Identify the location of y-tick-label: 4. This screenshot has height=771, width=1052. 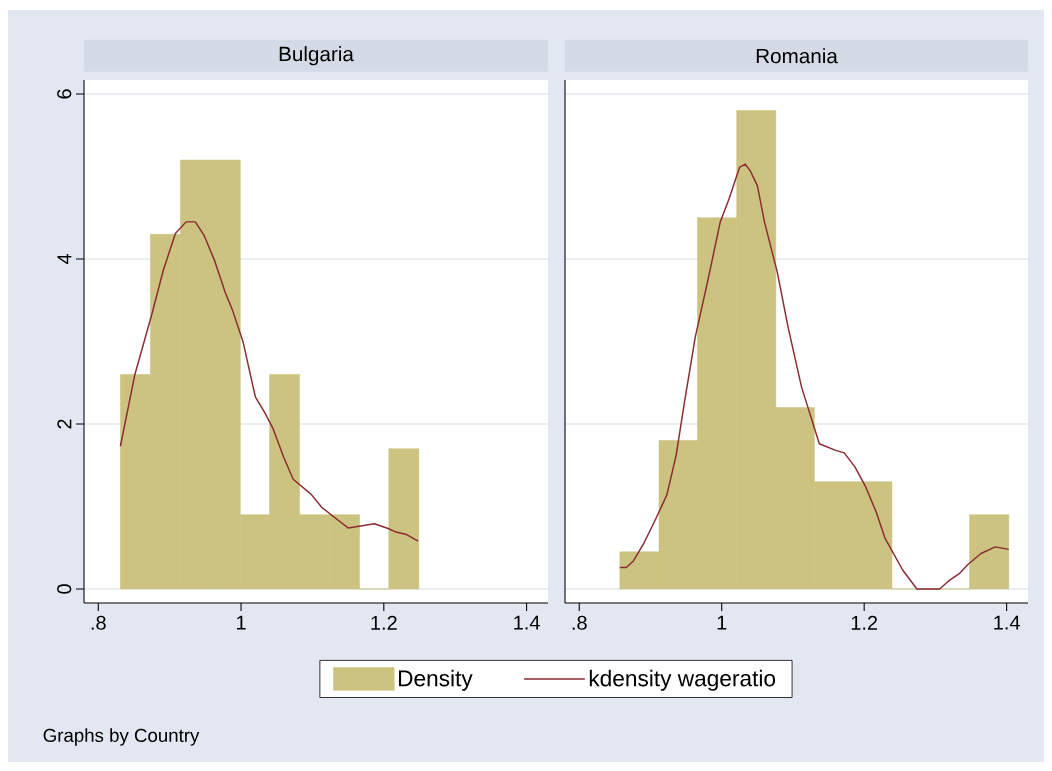
(64, 259).